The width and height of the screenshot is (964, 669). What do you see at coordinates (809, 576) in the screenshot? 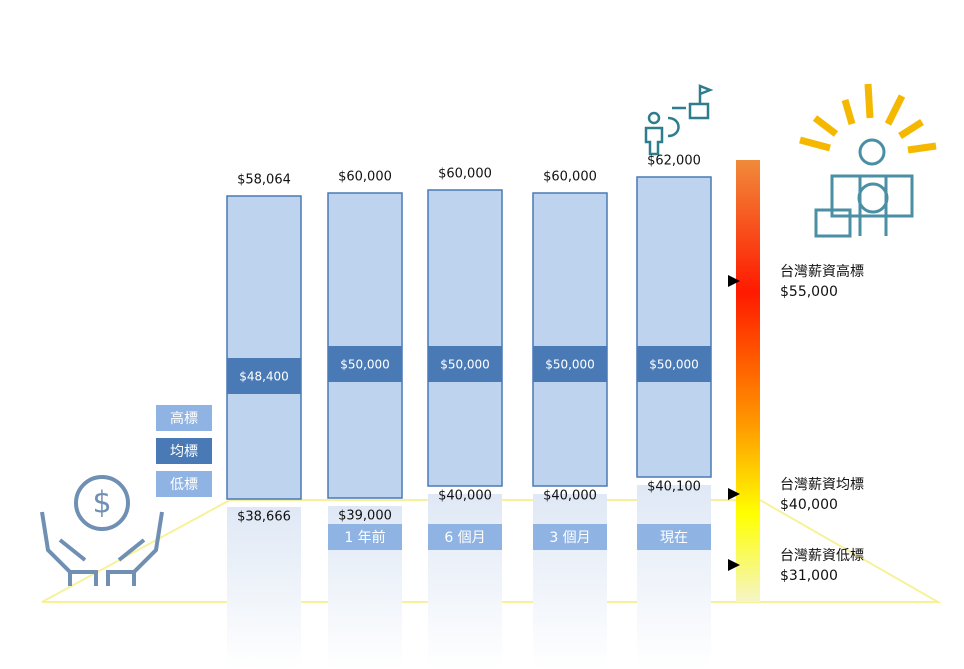
I see `benchmark-value: $31,000` at bounding box center [809, 576].